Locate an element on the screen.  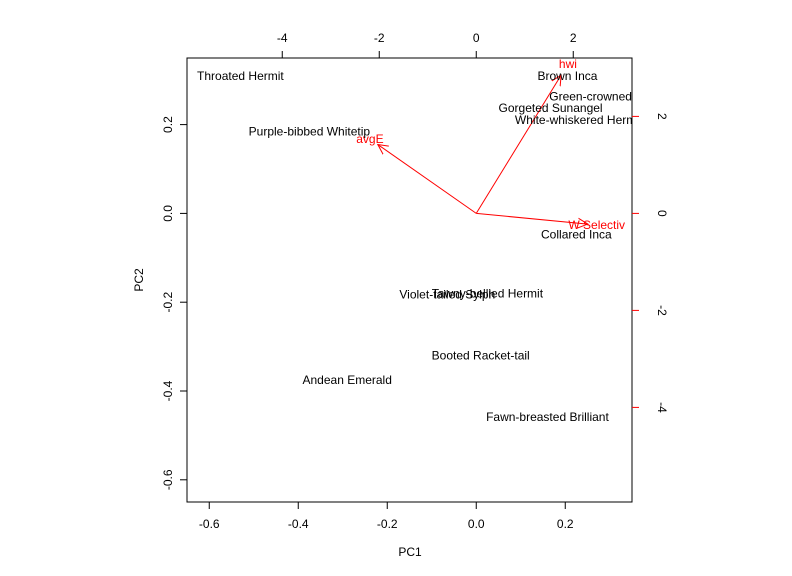
x-axis-label: PC1 is located at coordinates (410, 552).